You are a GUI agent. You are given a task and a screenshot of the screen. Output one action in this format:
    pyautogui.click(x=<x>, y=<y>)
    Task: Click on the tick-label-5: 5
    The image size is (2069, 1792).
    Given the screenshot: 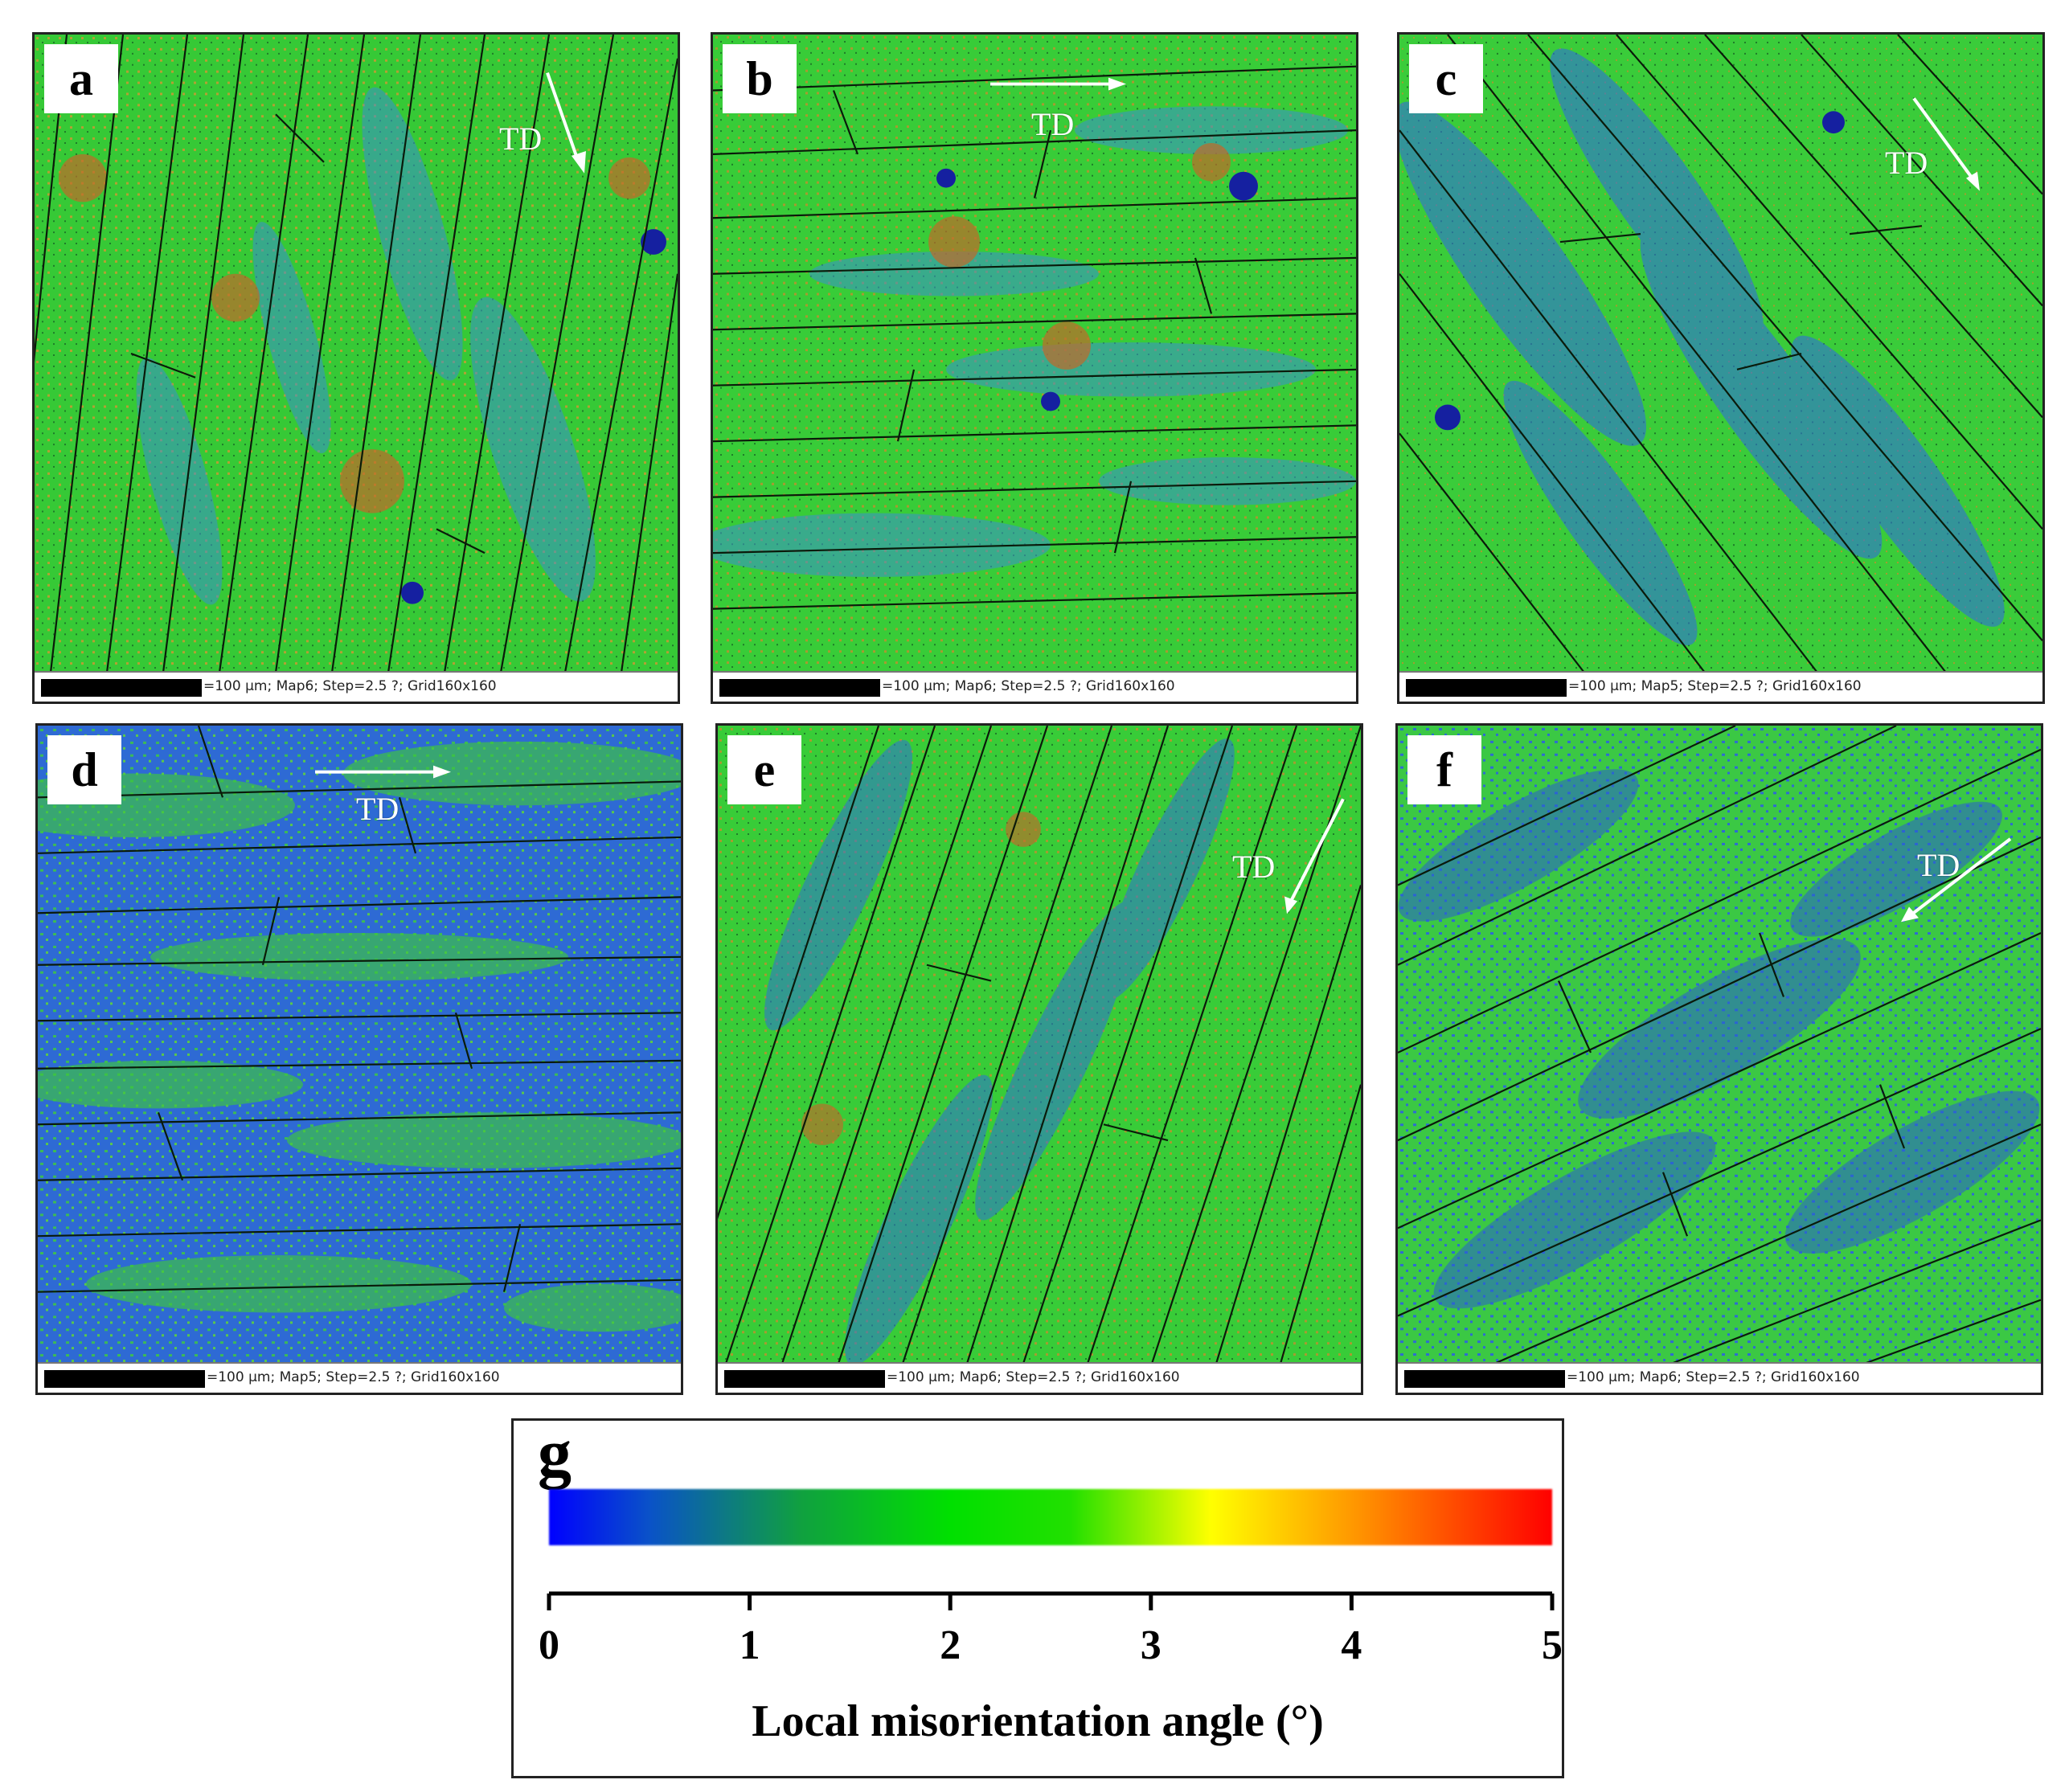 What is the action you would take?
    pyautogui.click(x=1552, y=1645)
    